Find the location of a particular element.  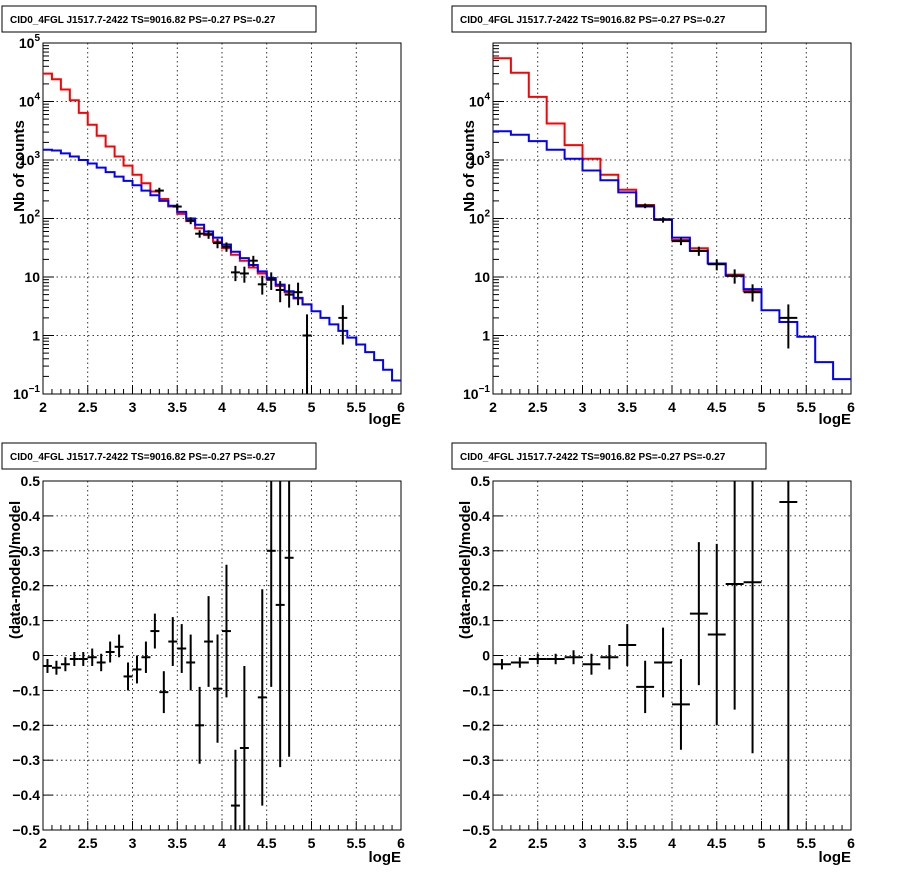

y-tick-labels: −0.5 −0.4 −0.3 −0.2 −0.1 0 0.1 0.2 0.3 0.4 0.5 is located at coordinates (476, 655).